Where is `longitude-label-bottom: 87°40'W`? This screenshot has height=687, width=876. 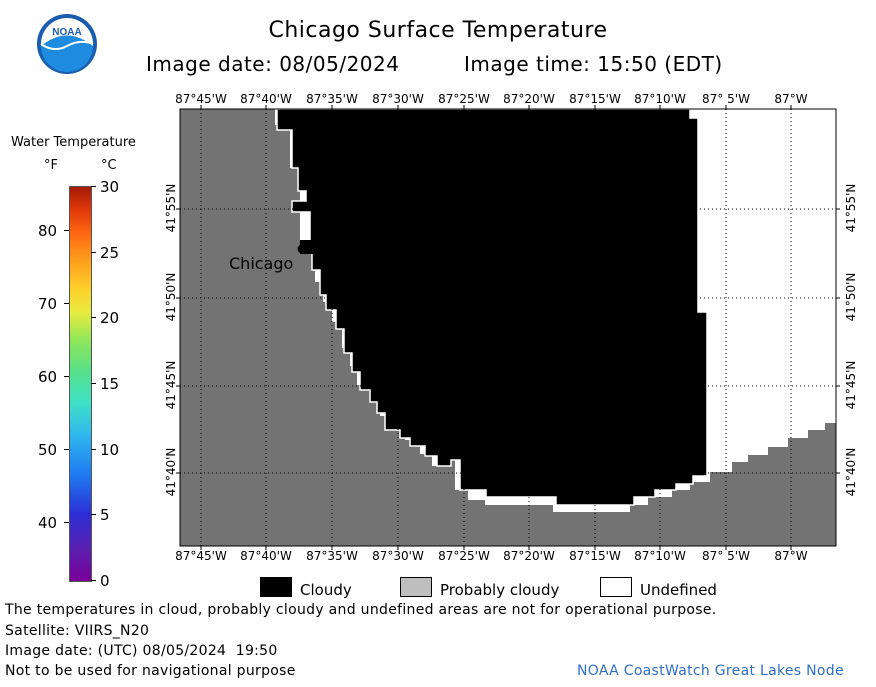
longitude-label-bottom: 87°40'W is located at coordinates (266, 556).